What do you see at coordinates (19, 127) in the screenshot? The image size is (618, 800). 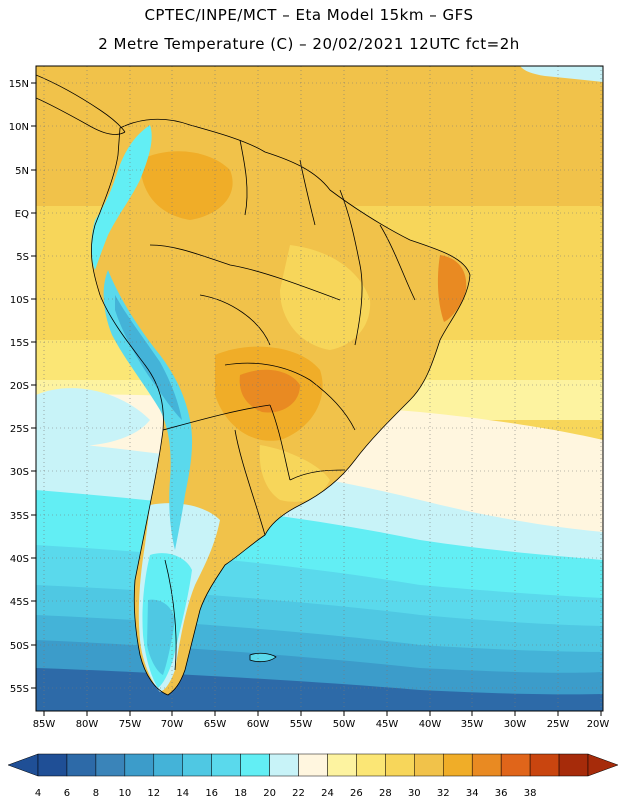 I see `lat-label: 10N` at bounding box center [19, 127].